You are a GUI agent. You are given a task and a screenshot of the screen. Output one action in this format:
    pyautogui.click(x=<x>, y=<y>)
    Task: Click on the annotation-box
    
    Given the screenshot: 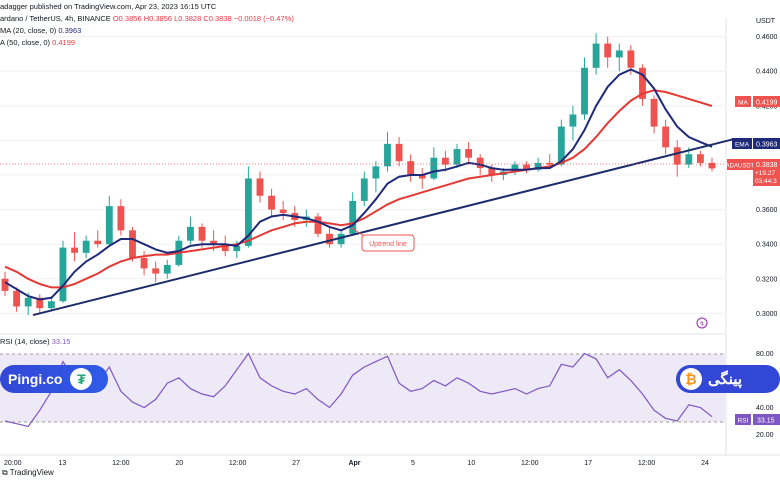 What is the action you would take?
    pyautogui.click(x=388, y=243)
    